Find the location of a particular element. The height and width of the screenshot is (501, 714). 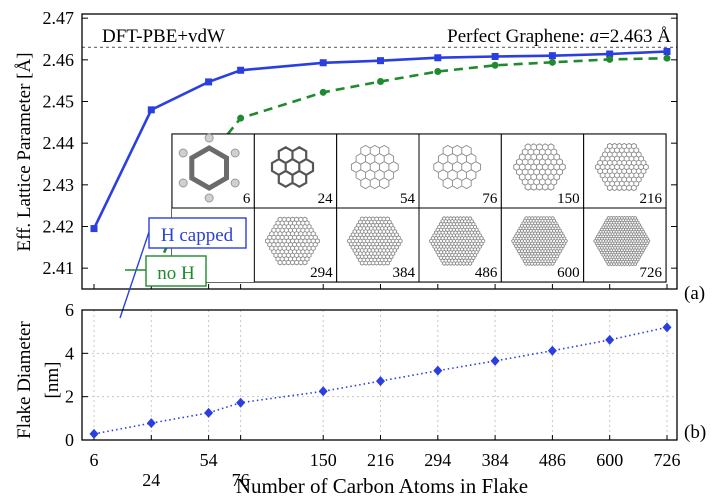

x-tick-label: 6 is located at coordinates (94, 460).